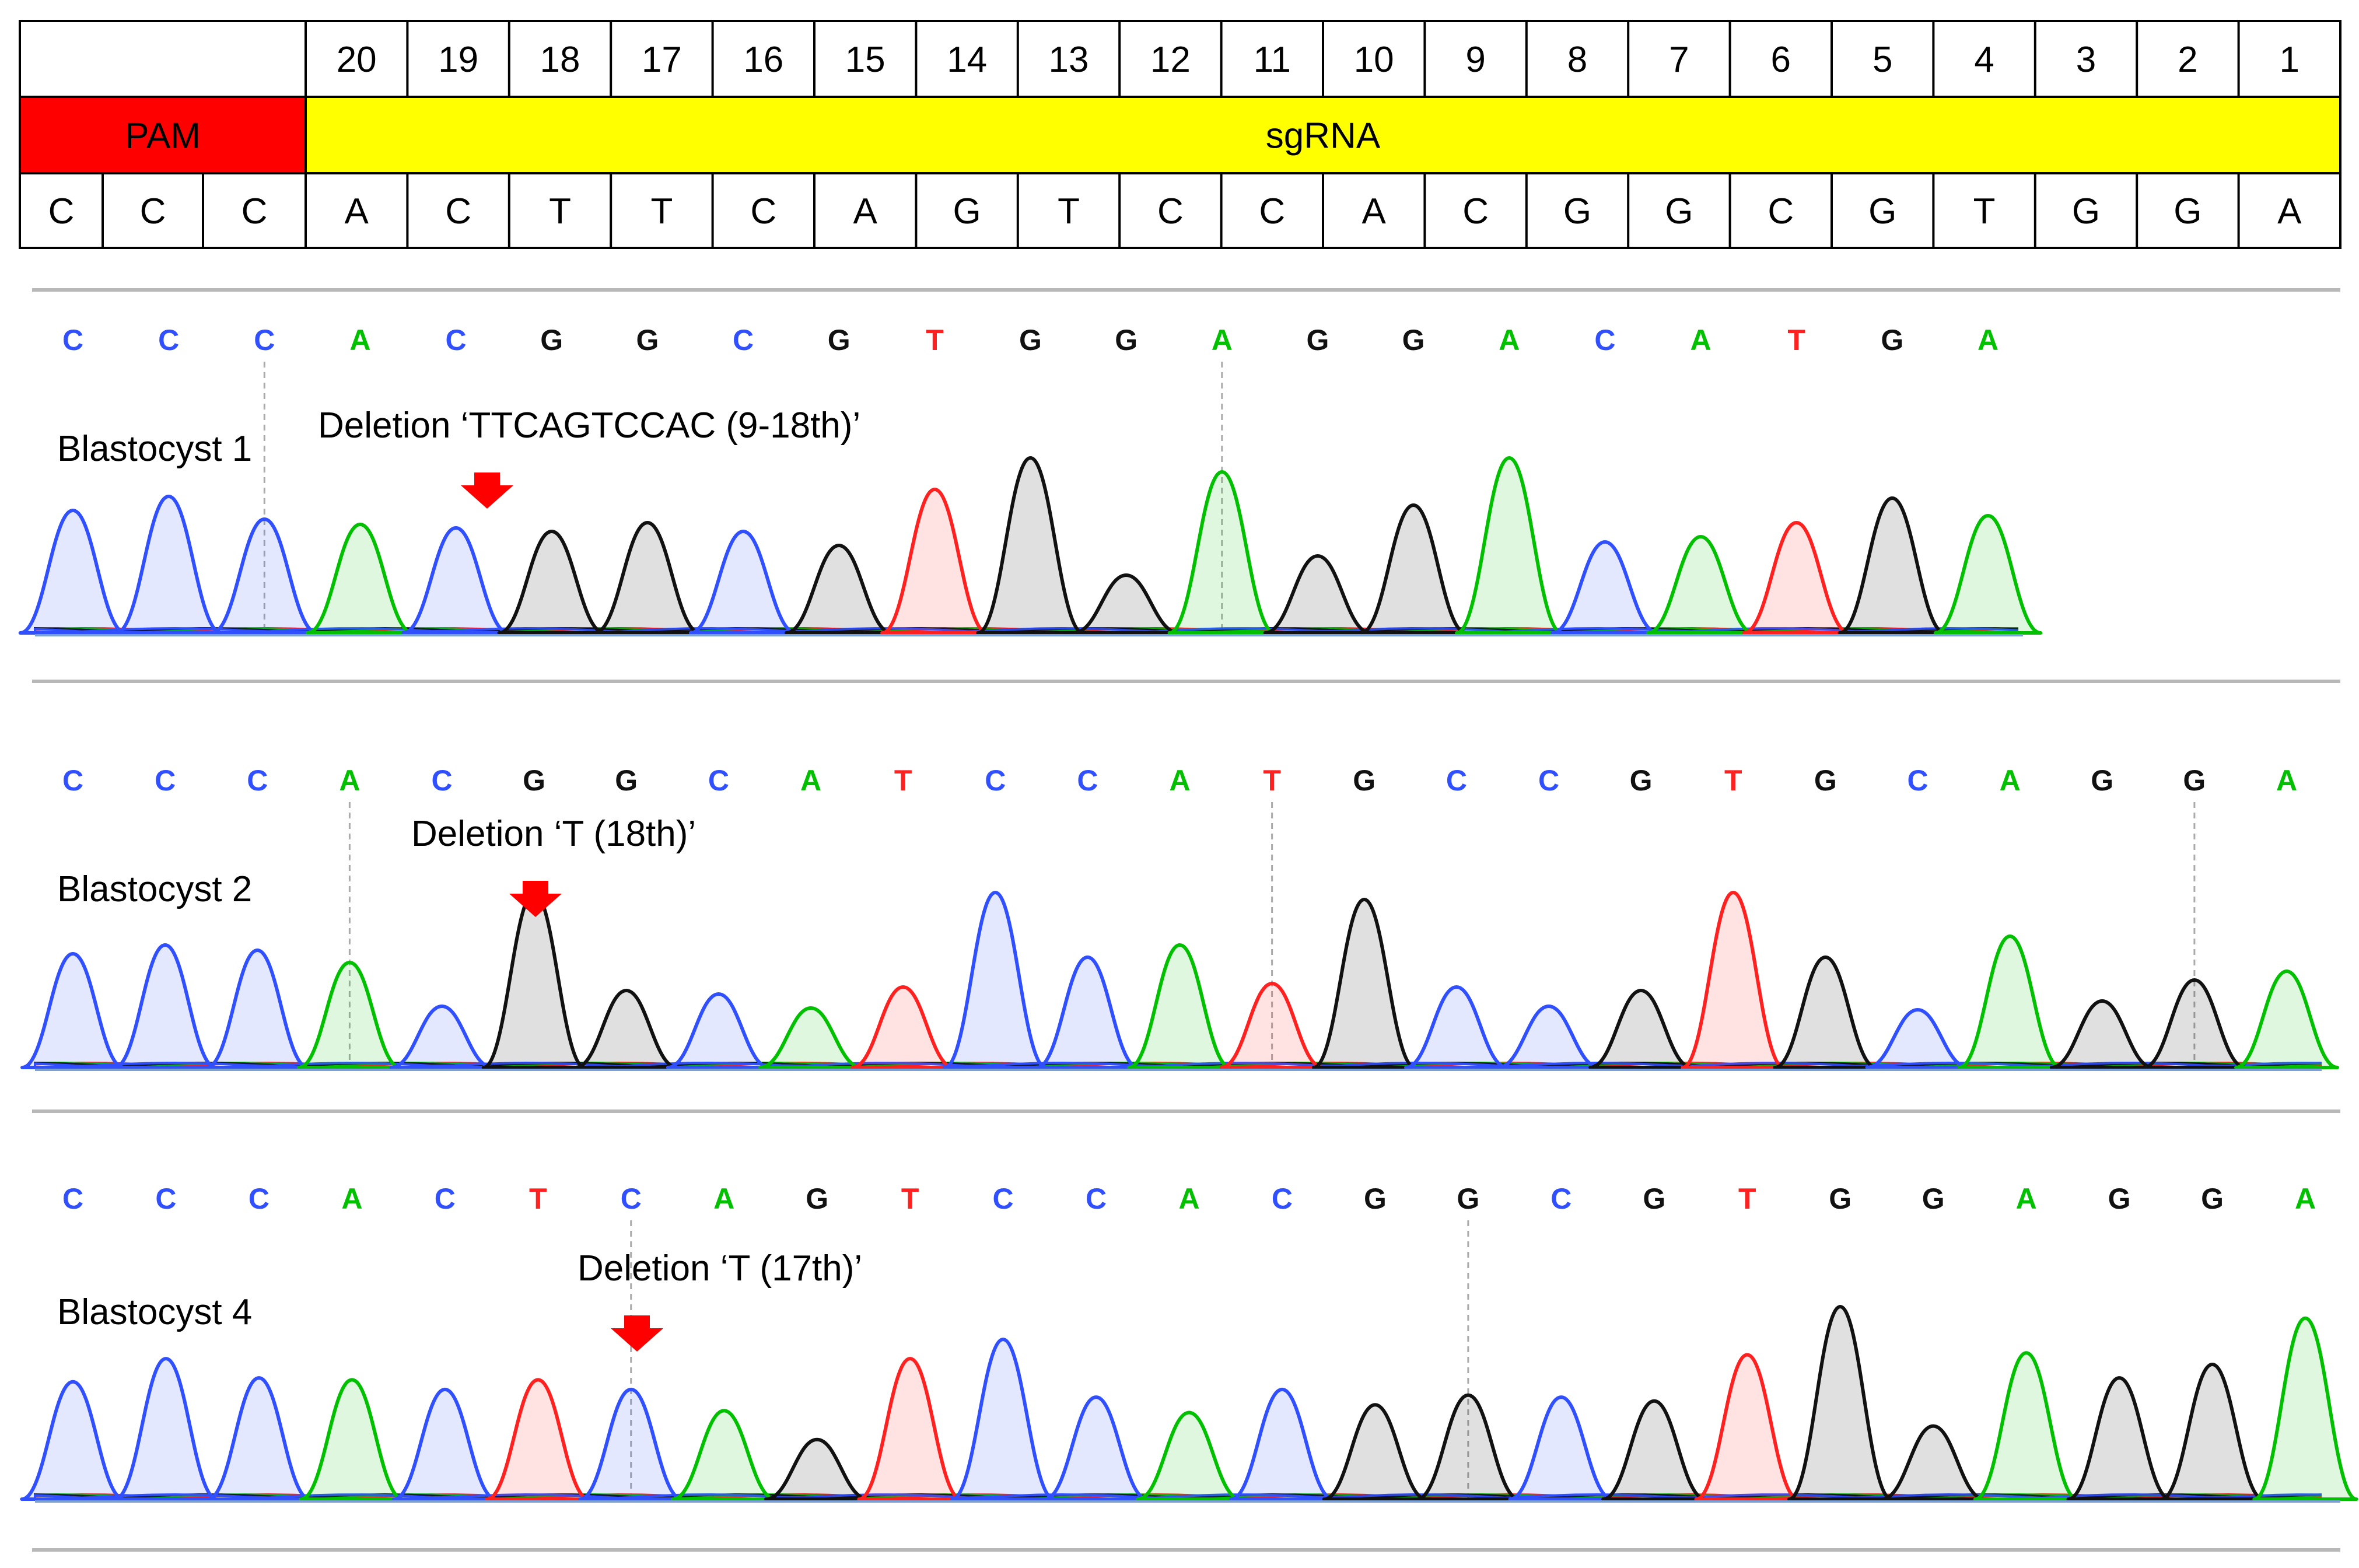 The image size is (2359, 1568). What do you see at coordinates (661, 211) in the screenshot?
I see `sgrna-base: T` at bounding box center [661, 211].